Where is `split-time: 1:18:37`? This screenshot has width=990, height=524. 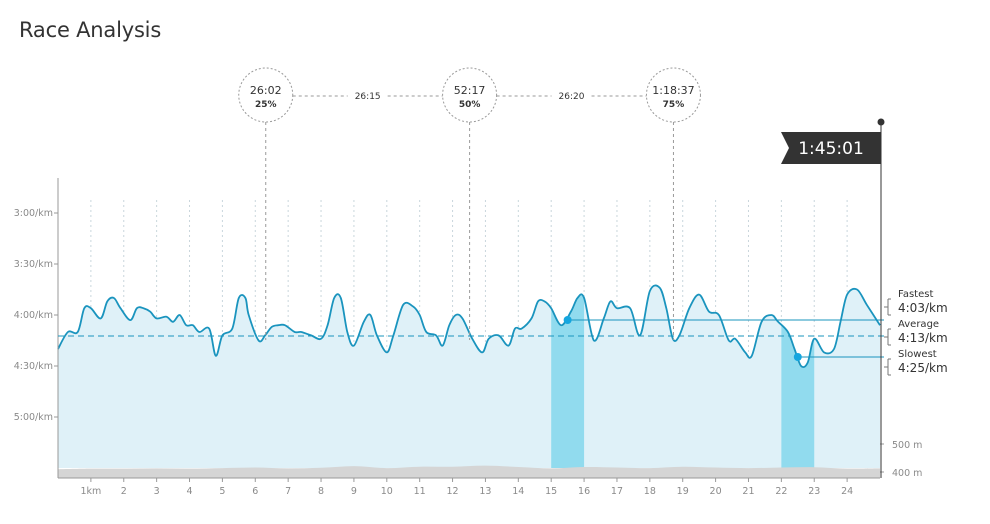
split-time: 1:18:37 is located at coordinates (673, 90).